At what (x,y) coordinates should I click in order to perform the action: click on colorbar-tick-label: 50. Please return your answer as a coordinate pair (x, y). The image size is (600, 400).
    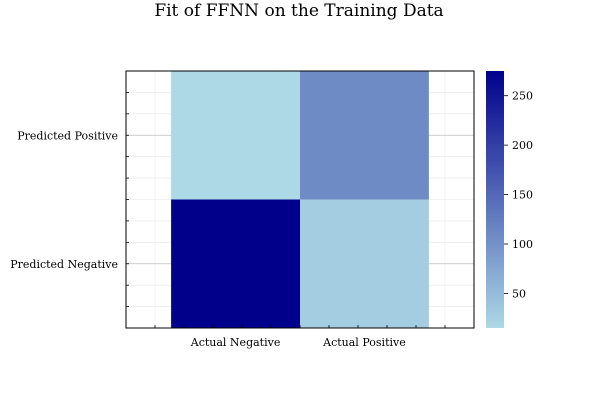
    Looking at the image, I should click on (519, 293).